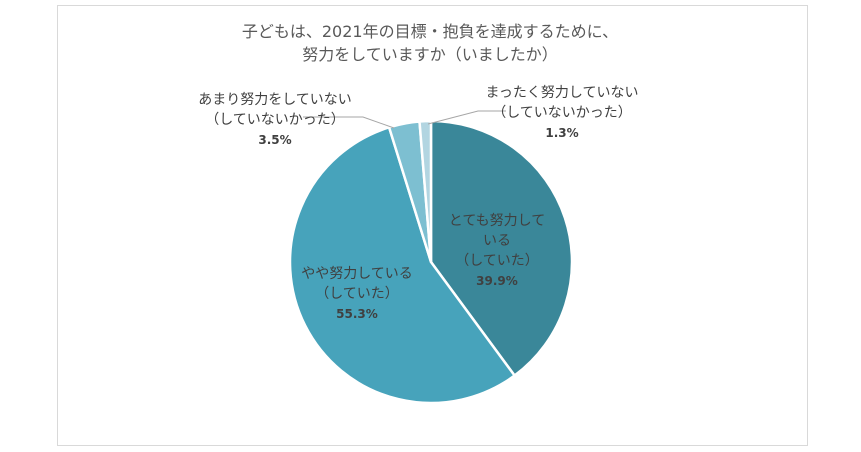 The height and width of the screenshot is (452, 861). Describe the element at coordinates (497, 281) in the screenshot. I see `slice-value-1: 39.9%` at that location.